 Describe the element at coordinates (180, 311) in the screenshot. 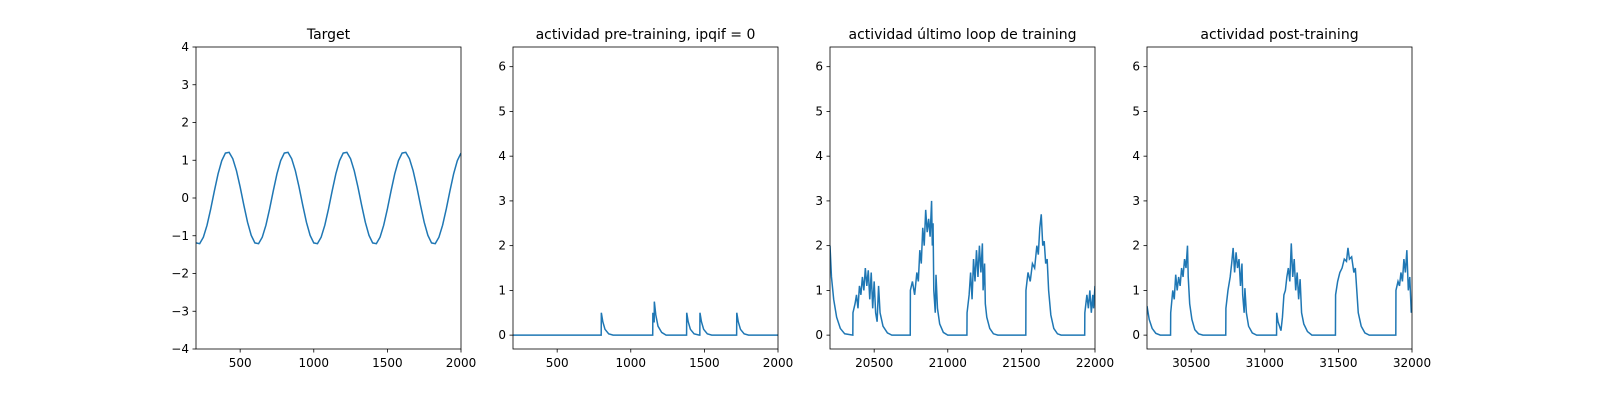

I see `y-tick-label: −3` at that location.